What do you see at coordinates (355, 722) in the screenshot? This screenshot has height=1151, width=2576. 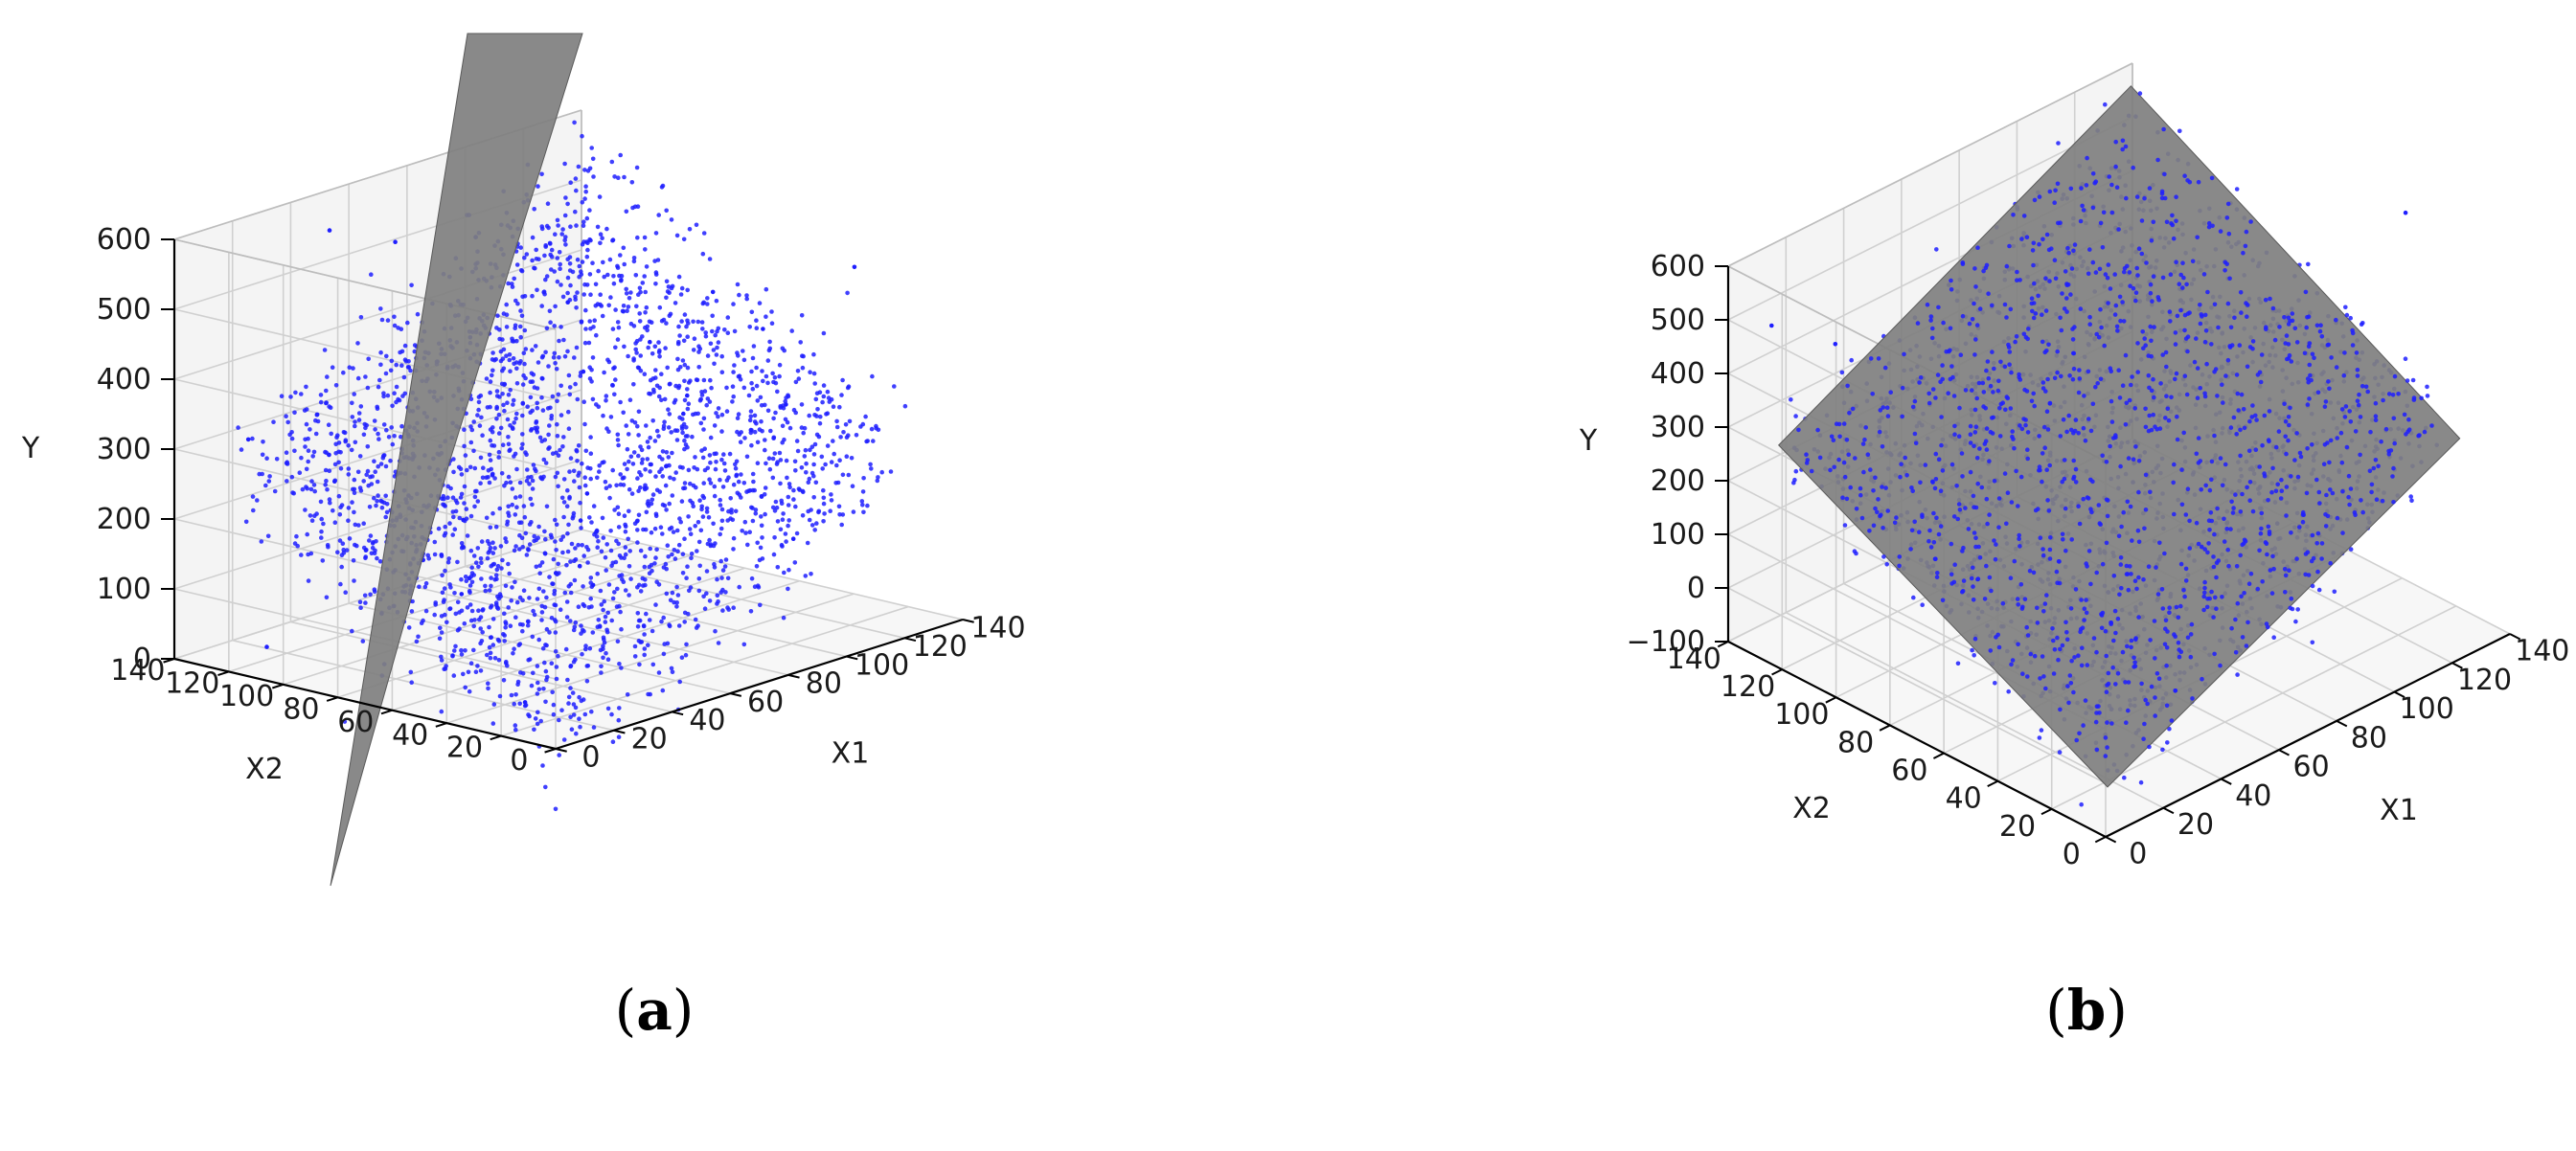 I see `x2-tick-label: 60` at bounding box center [355, 722].